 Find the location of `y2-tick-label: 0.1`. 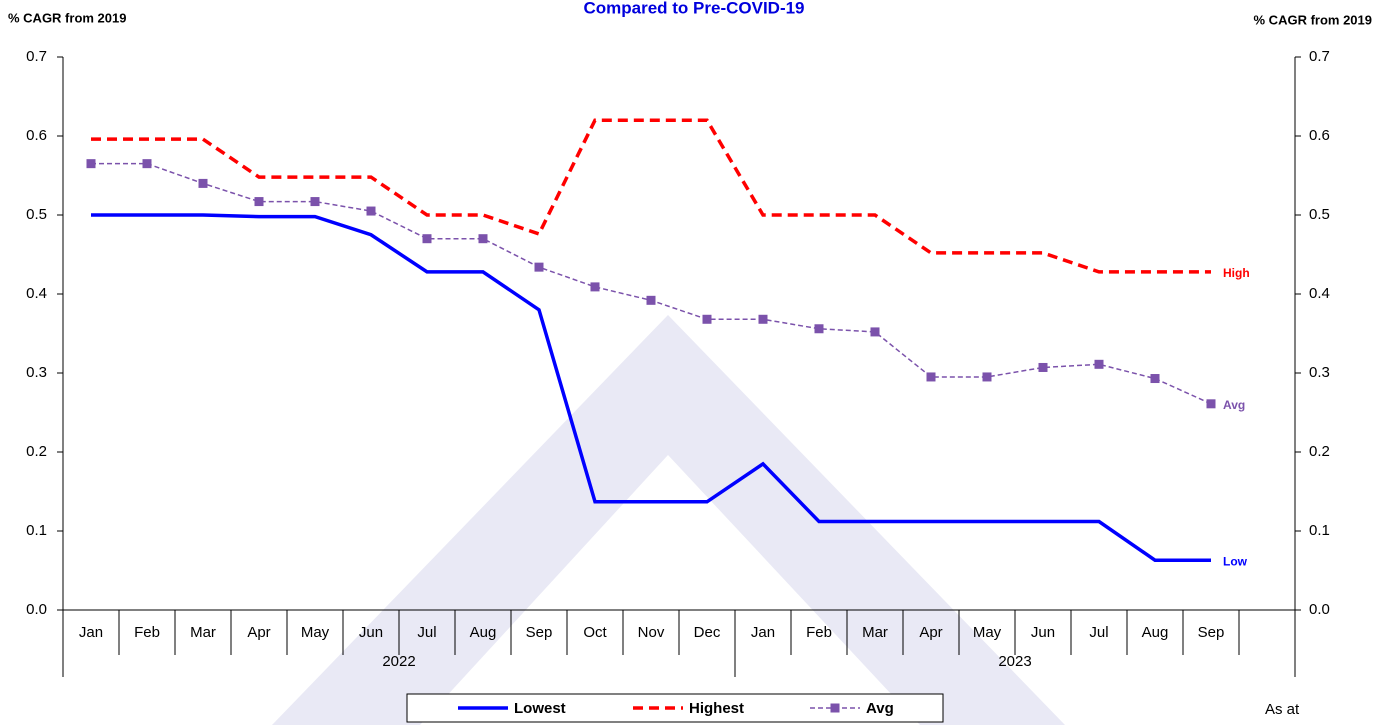

y2-tick-label: 0.1 is located at coordinates (1319, 530).